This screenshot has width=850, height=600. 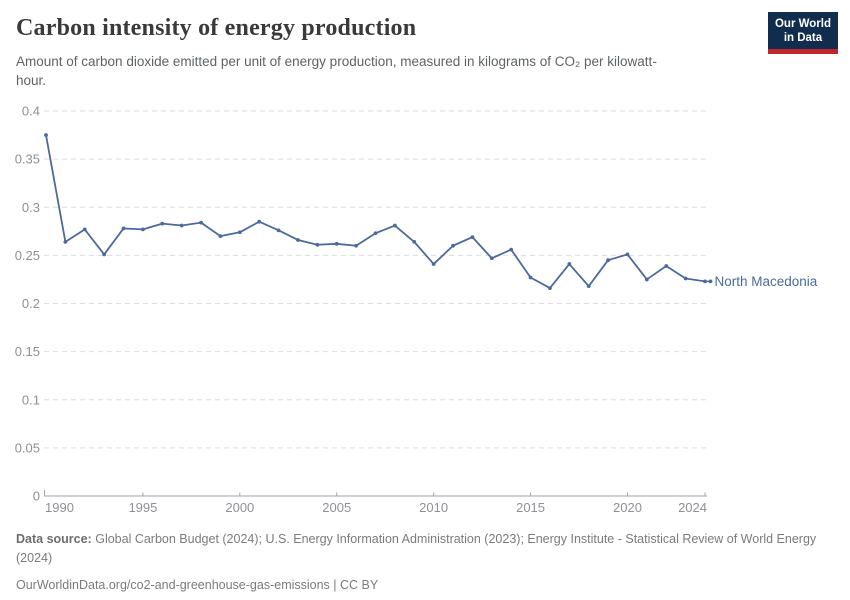 What do you see at coordinates (336, 507) in the screenshot?
I see `x-axis-tick-label: 2005` at bounding box center [336, 507].